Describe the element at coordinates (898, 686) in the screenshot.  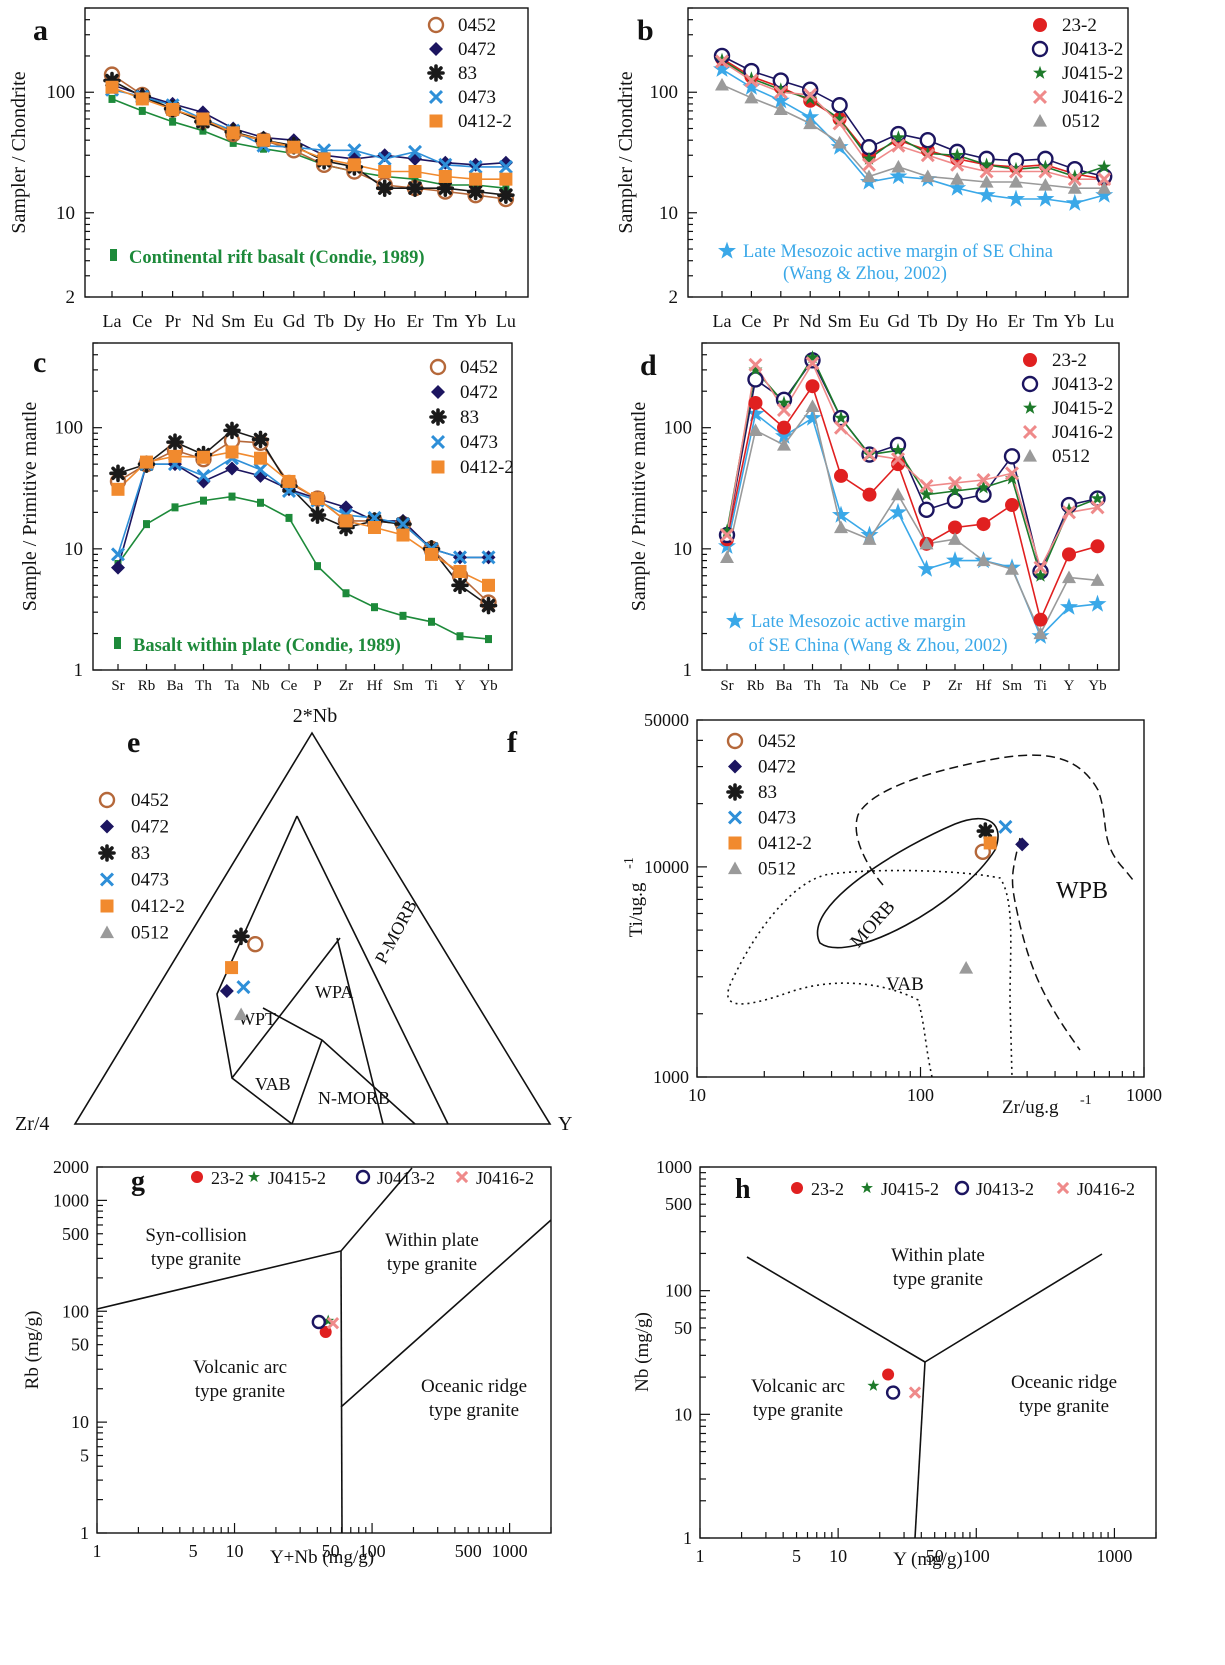
I see `x-tick-label: Ce` at that location.